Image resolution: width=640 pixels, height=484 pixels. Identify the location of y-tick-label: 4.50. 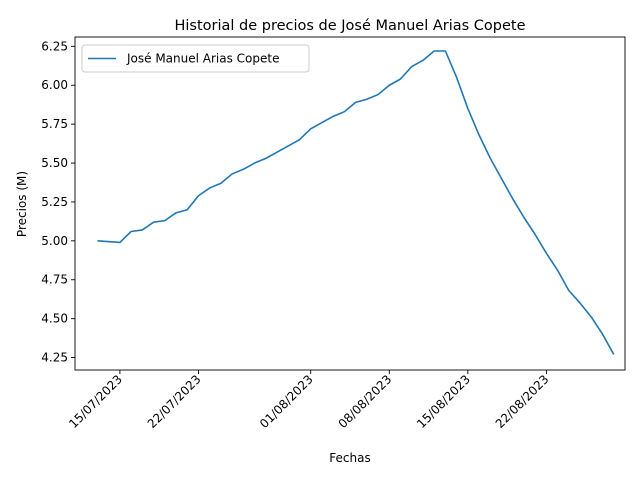
(54, 319).